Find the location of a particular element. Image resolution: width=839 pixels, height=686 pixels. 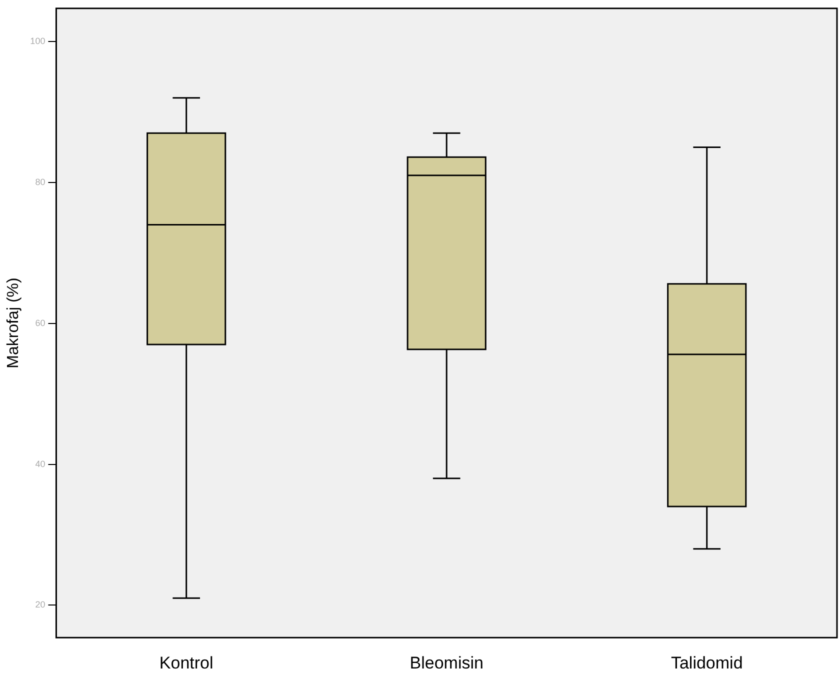

y-tick-label: 40 is located at coordinates (40, 463).